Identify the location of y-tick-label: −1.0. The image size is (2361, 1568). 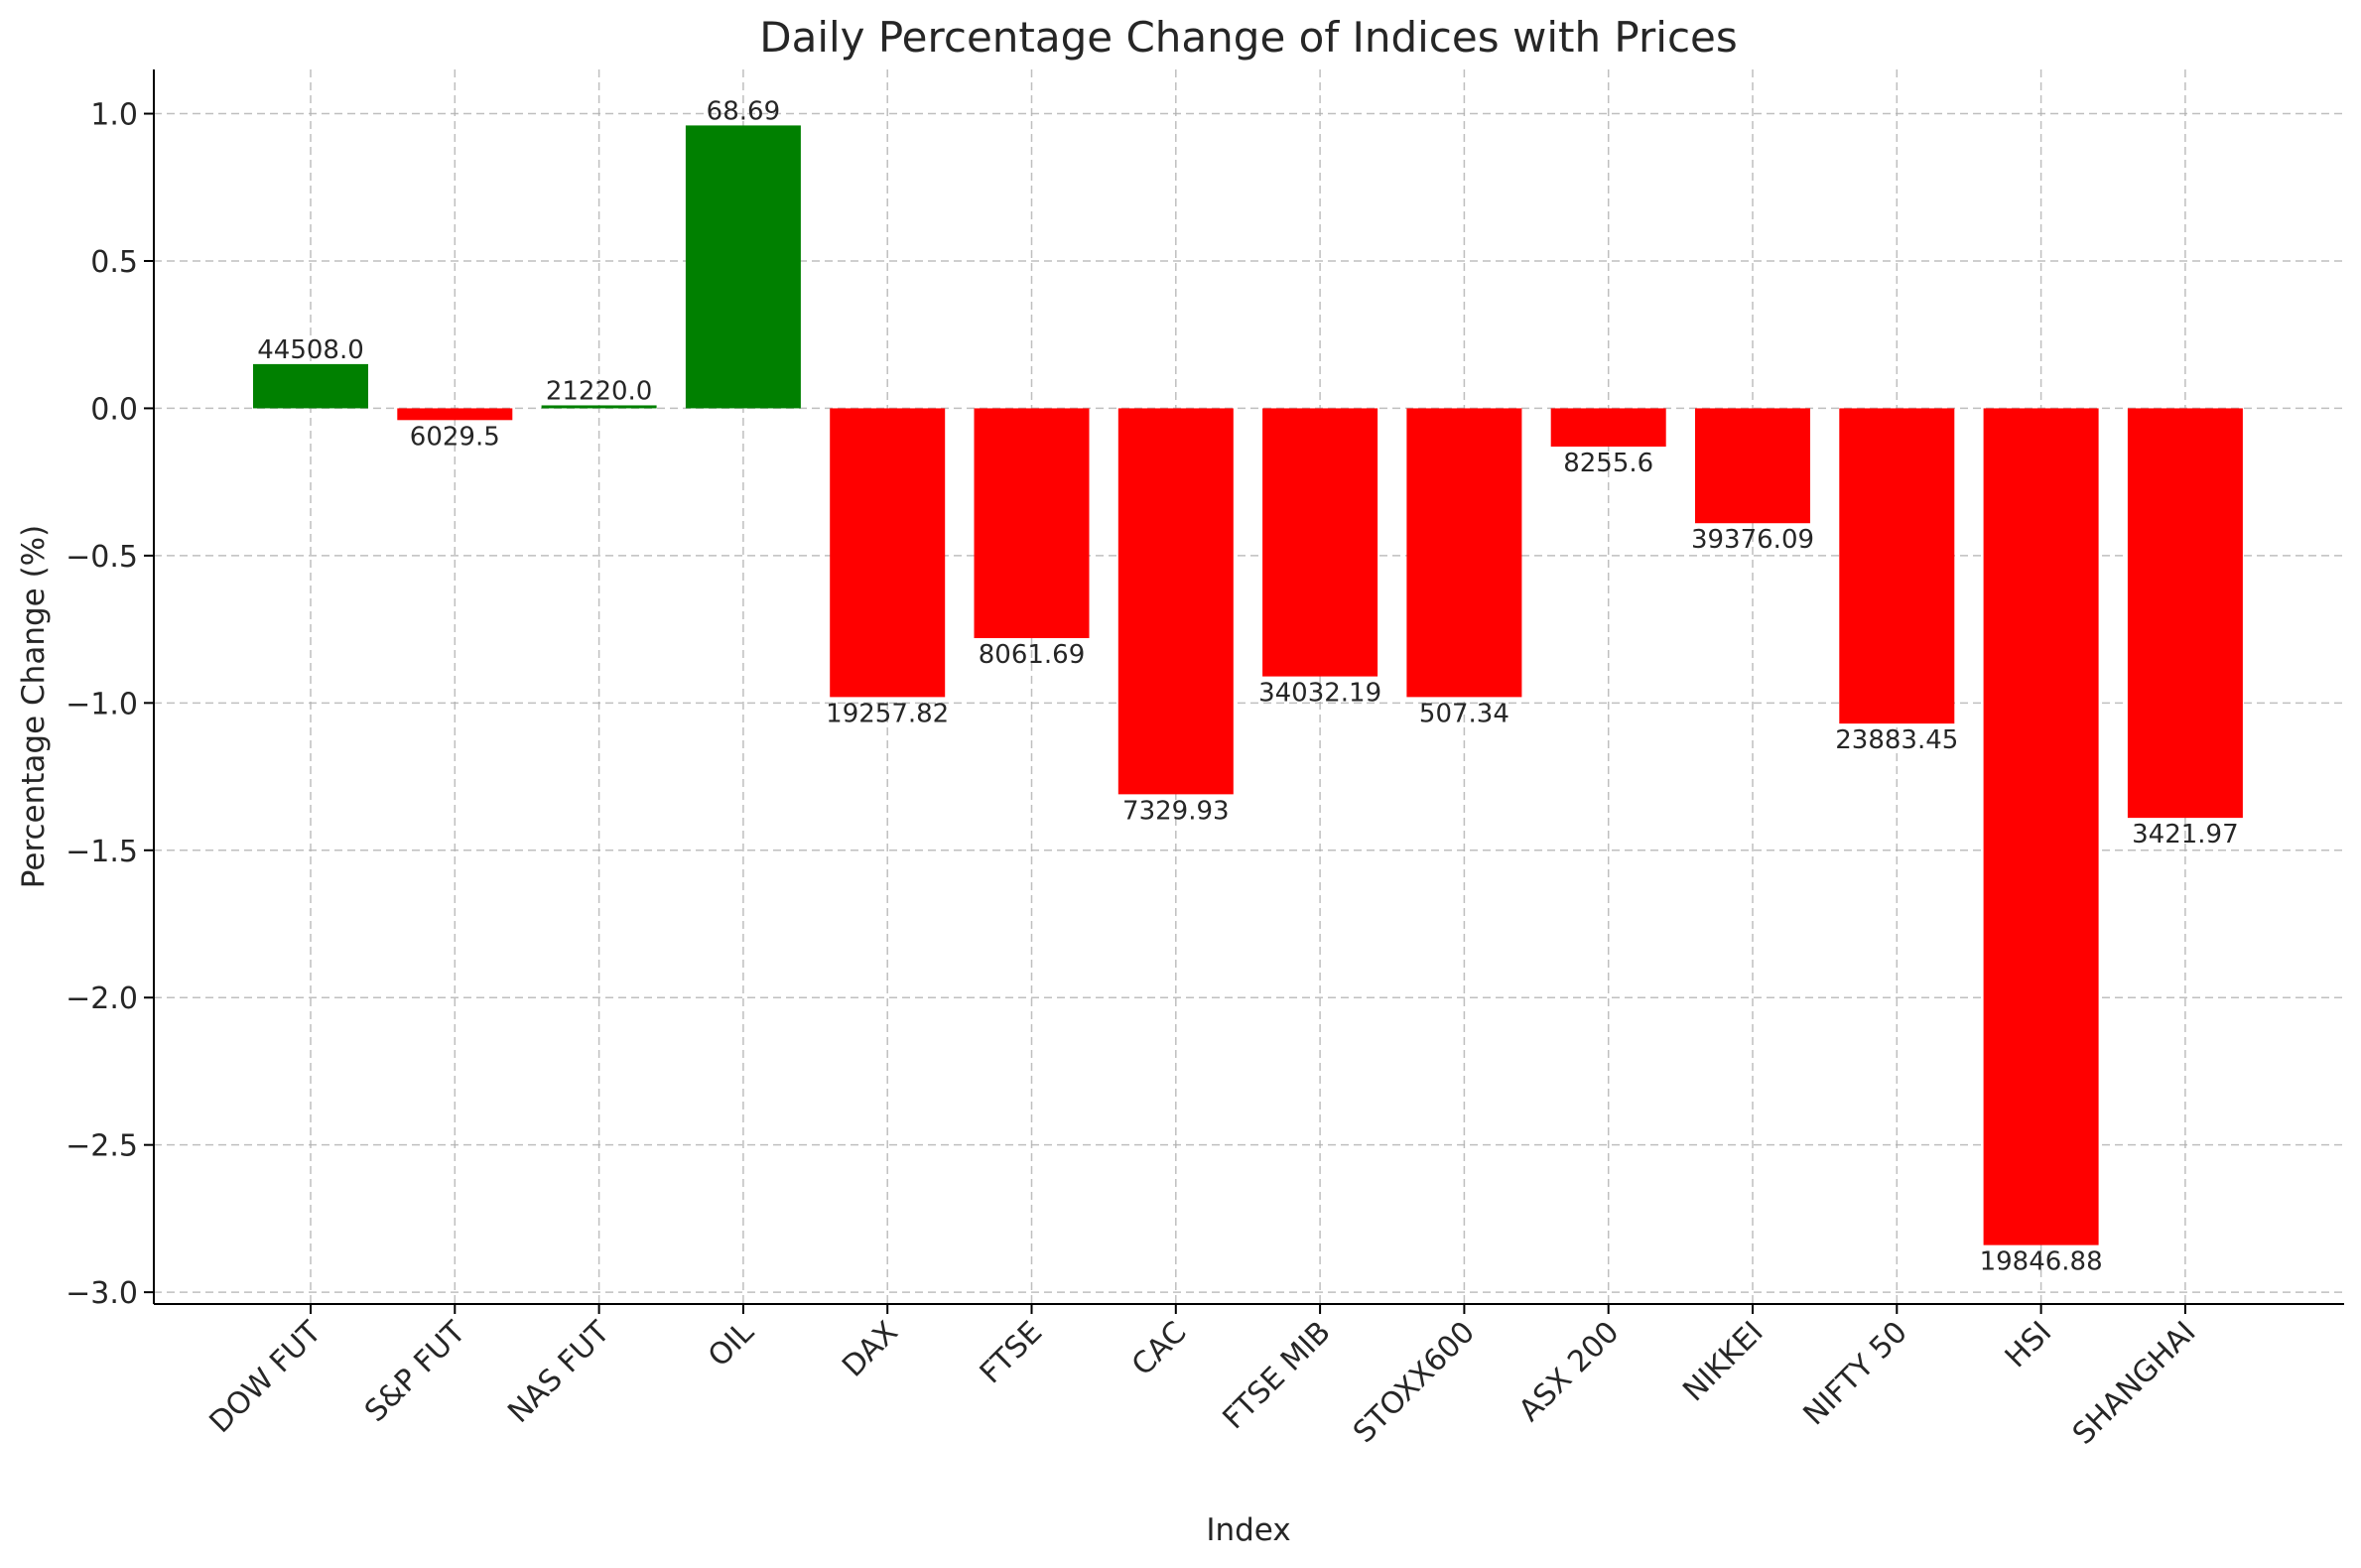
(102, 704).